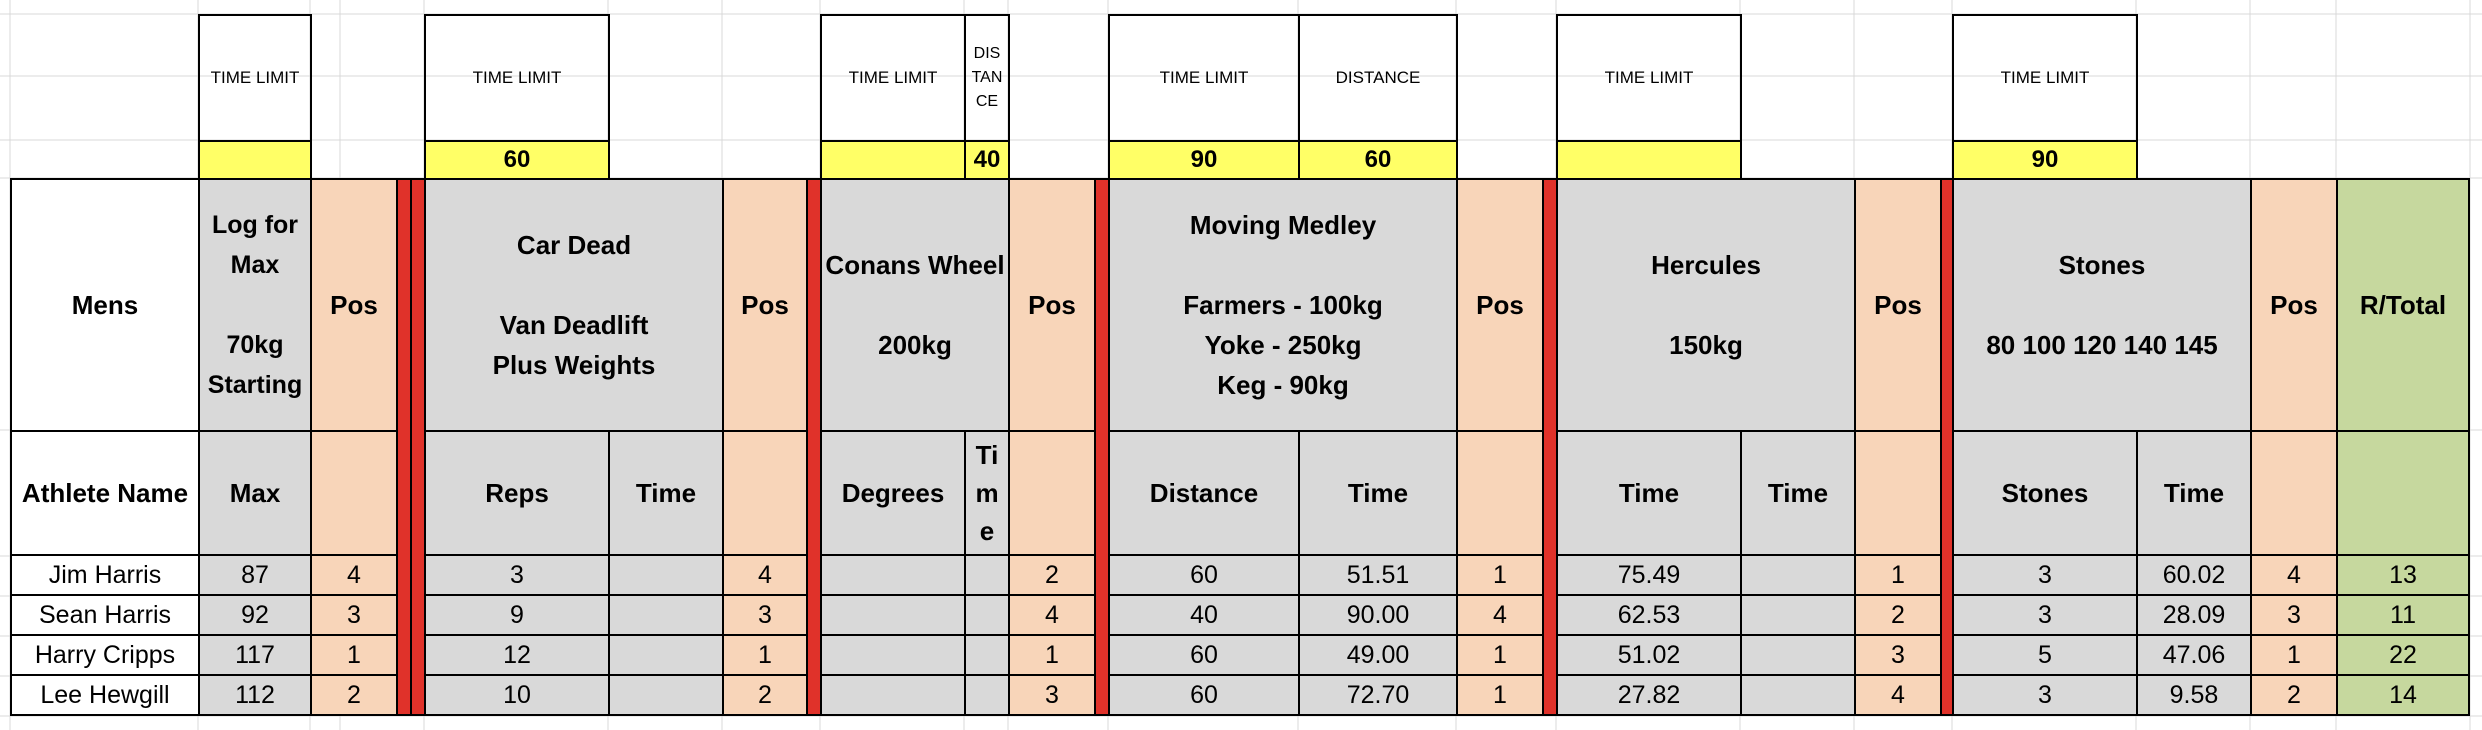  I want to click on athlete-name-cell: Jim Harris, so click(105, 575).